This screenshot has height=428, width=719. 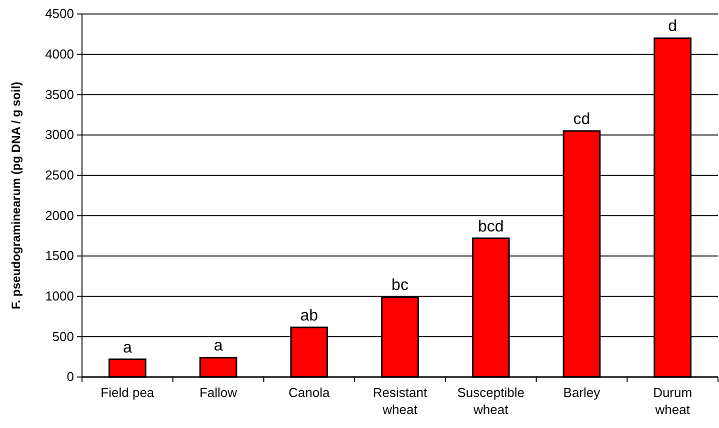 What do you see at coordinates (59, 14) in the screenshot?
I see `y-tick-label: 4500` at bounding box center [59, 14].